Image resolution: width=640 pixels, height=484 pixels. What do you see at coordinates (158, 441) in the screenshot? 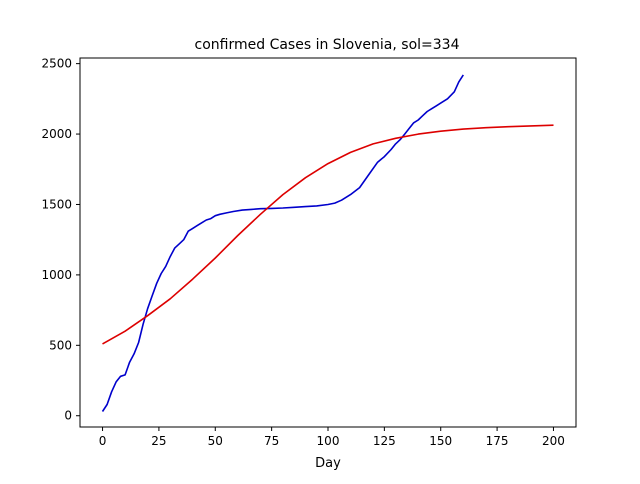
I see `x-tick-label: 25` at bounding box center [158, 441].